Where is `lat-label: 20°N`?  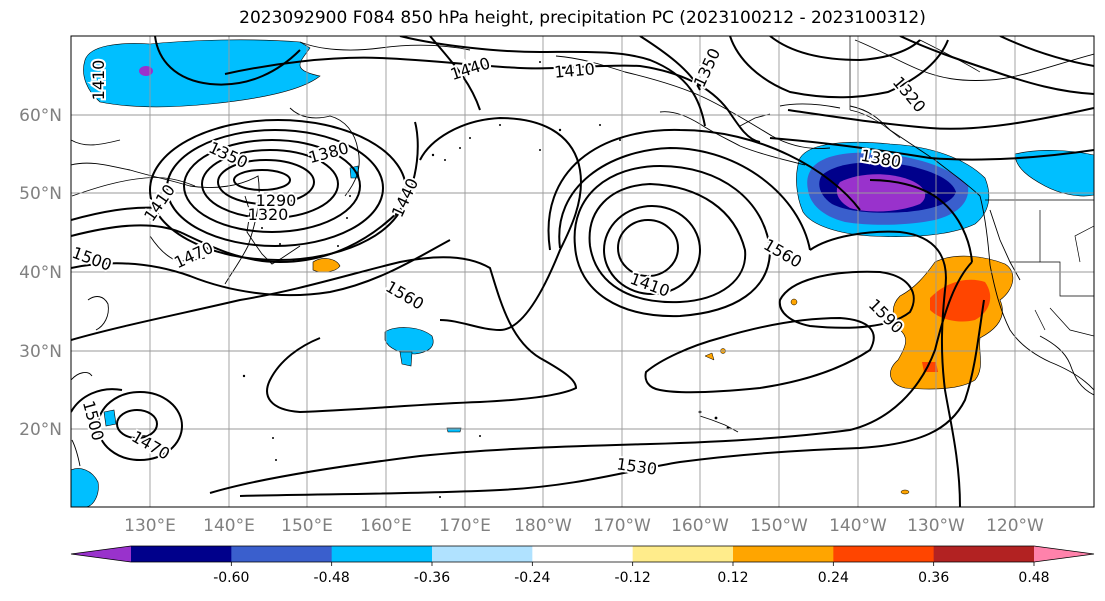 lat-label: 20°N is located at coordinates (40, 430).